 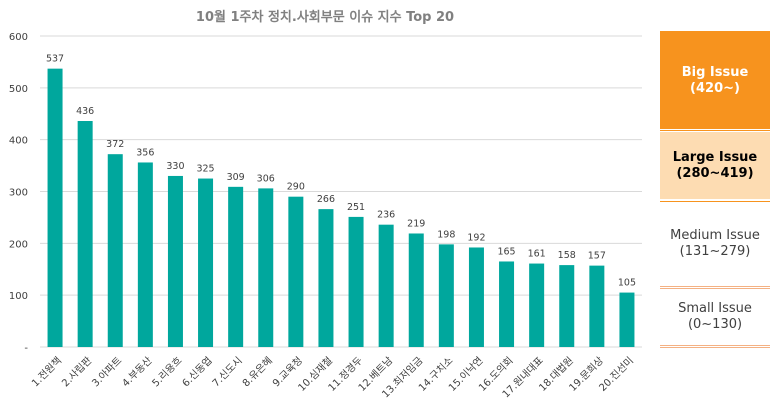 I want to click on legend-medium-issue-range: (131~279), so click(x=715, y=251).